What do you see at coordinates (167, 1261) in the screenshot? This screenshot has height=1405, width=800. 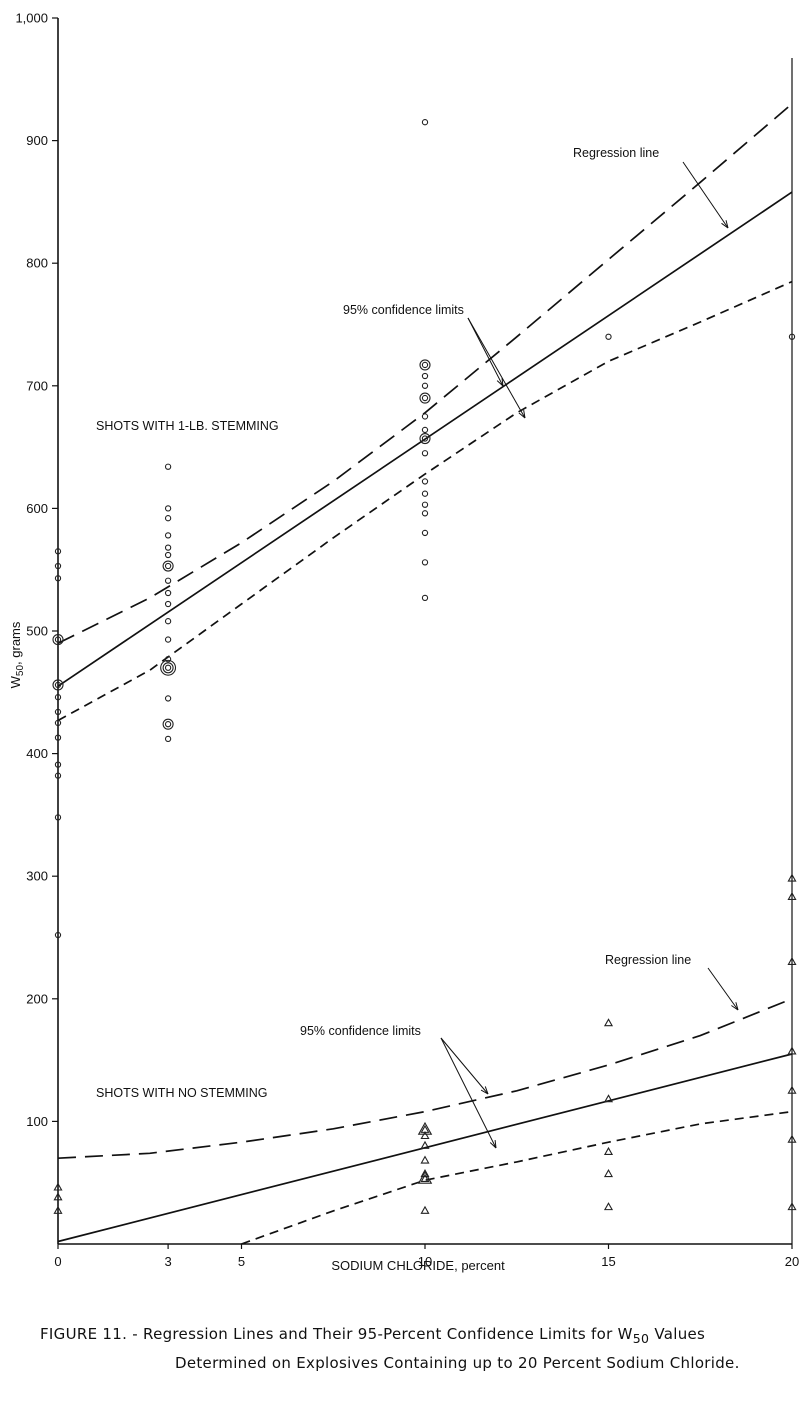 I see `x-tick-label: 3` at bounding box center [167, 1261].